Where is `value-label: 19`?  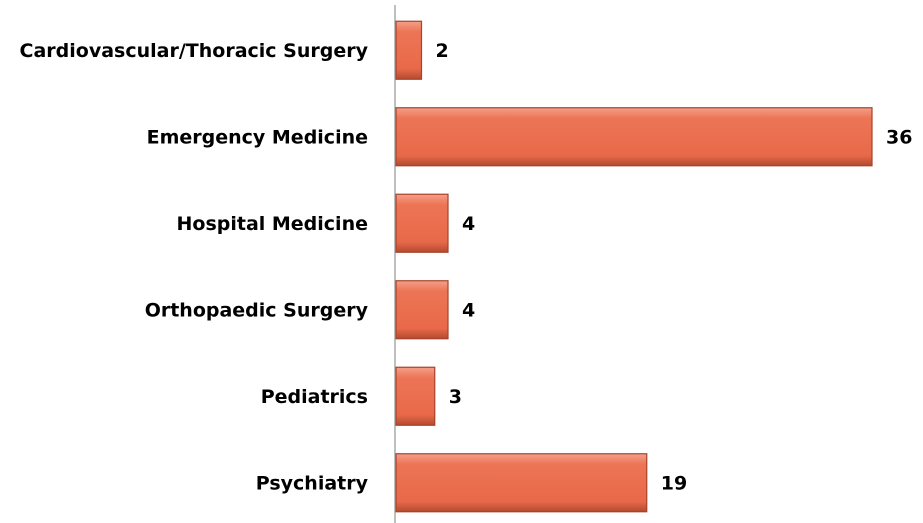 value-label: 19 is located at coordinates (674, 483).